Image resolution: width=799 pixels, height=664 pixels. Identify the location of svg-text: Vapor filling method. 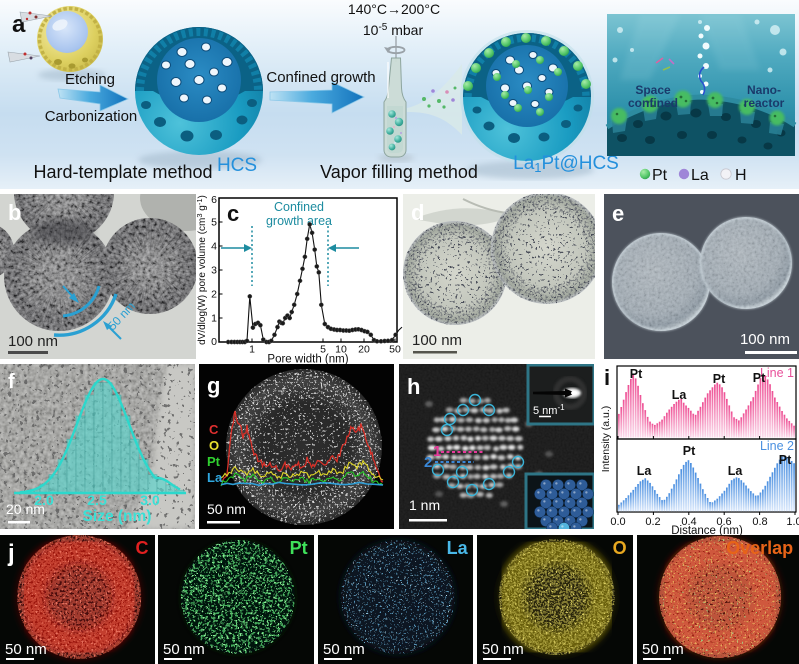
(399, 172).